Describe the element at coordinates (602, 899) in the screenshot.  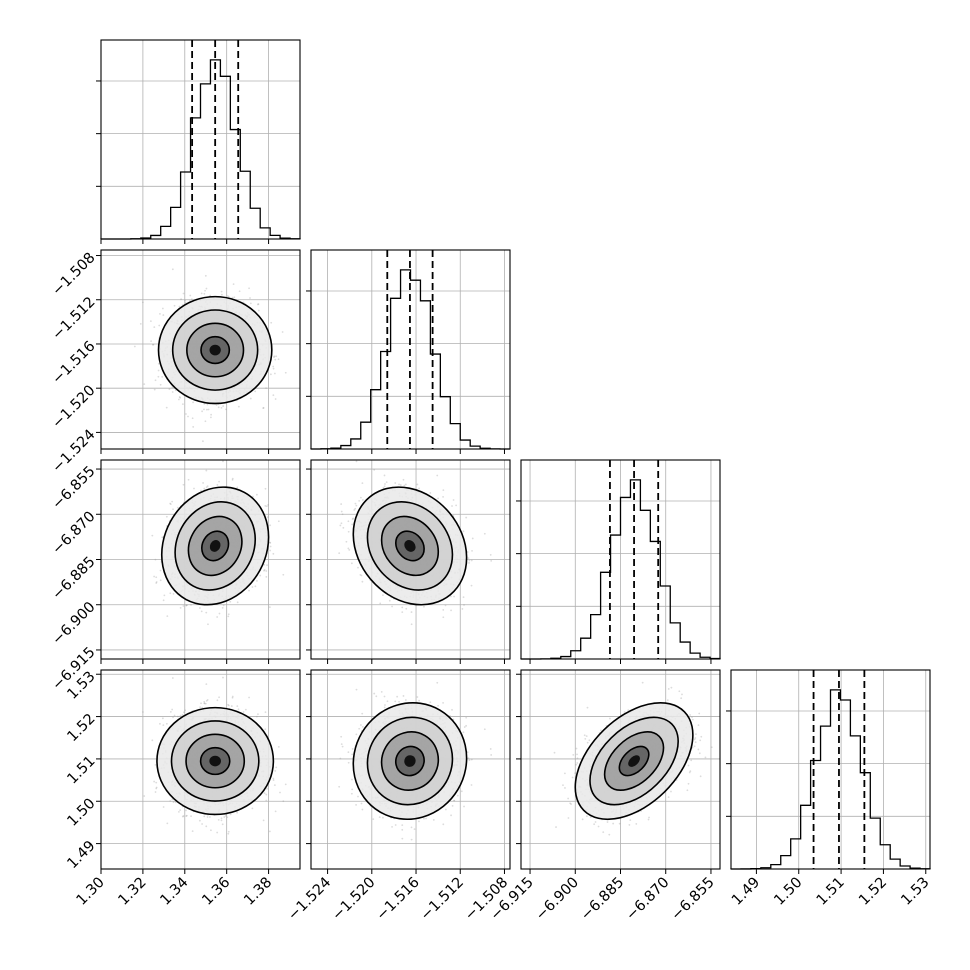
I see `x-tick-label-2-2: −6.885` at that location.